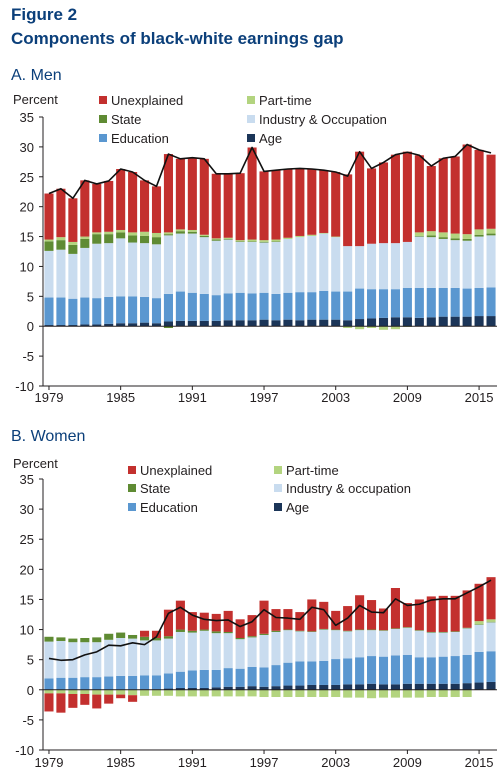  Describe the element at coordinates (156, 692) in the screenshot. I see `bar-segment-part-time-1988` at that location.